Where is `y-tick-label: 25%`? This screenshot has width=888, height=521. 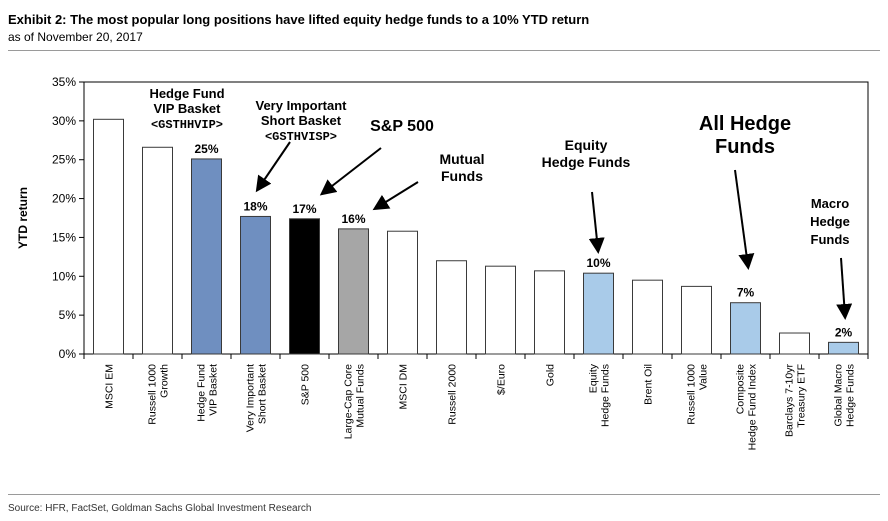
y-tick-label: 25% is located at coordinates (64, 160).